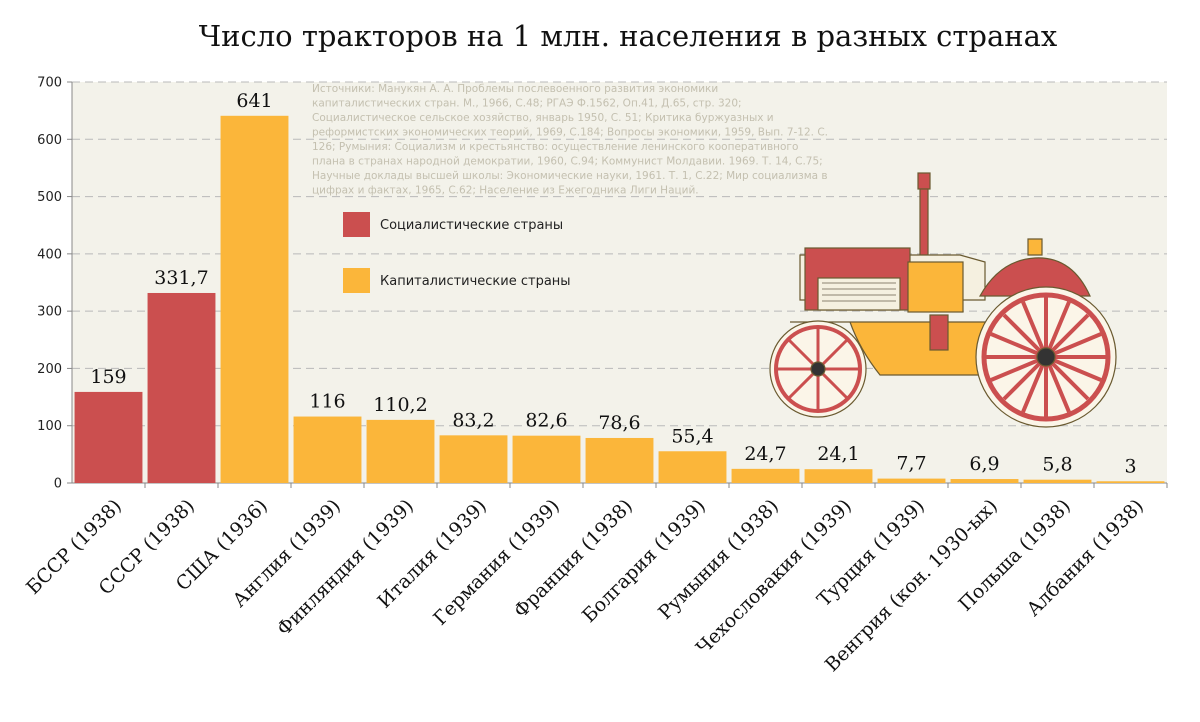  What do you see at coordinates (718, 559) in the screenshot?
I see `category-label: Румыния (1938)` at bounding box center [718, 559].